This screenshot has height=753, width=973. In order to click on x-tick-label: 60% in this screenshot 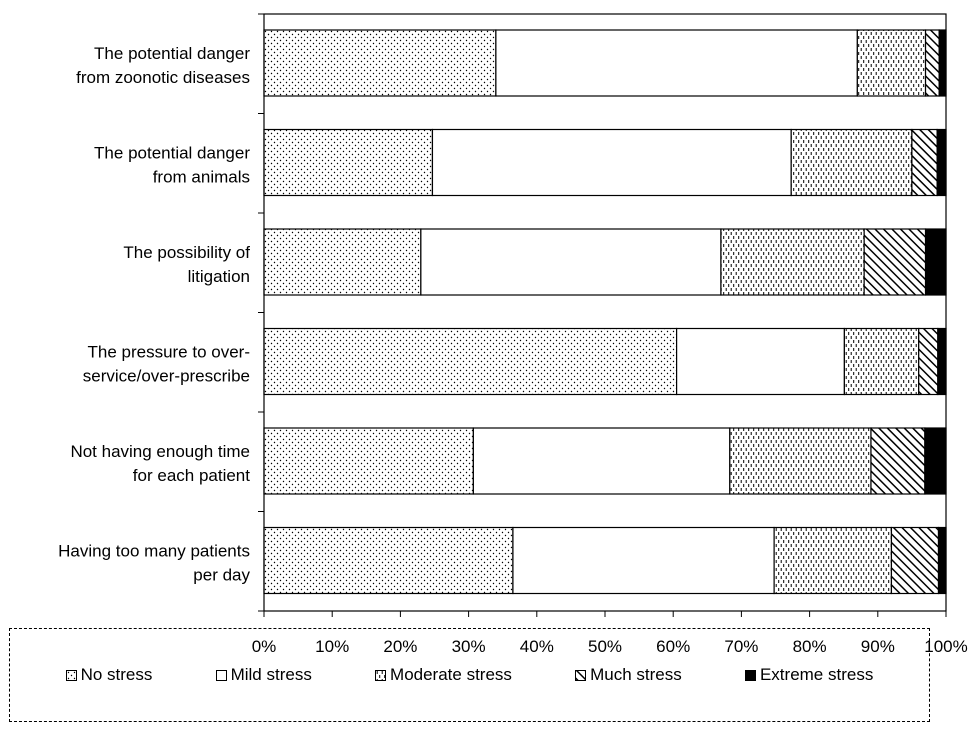, I will do `click(673, 646)`.